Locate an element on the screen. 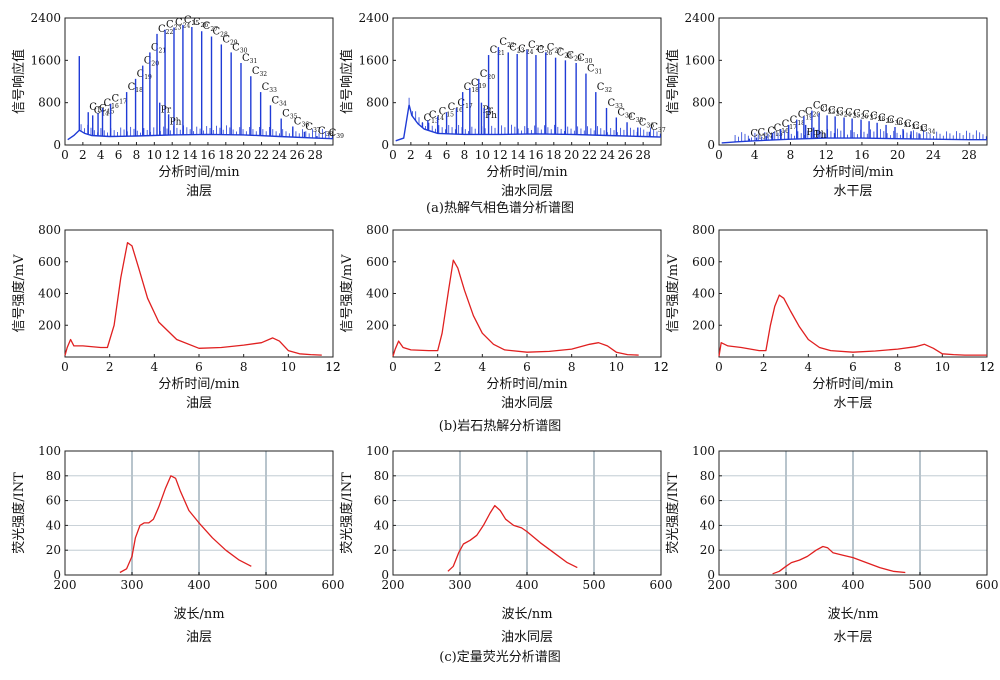 The height and width of the screenshot is (680, 1000). x-tick-label: 16 is located at coordinates (207, 155).